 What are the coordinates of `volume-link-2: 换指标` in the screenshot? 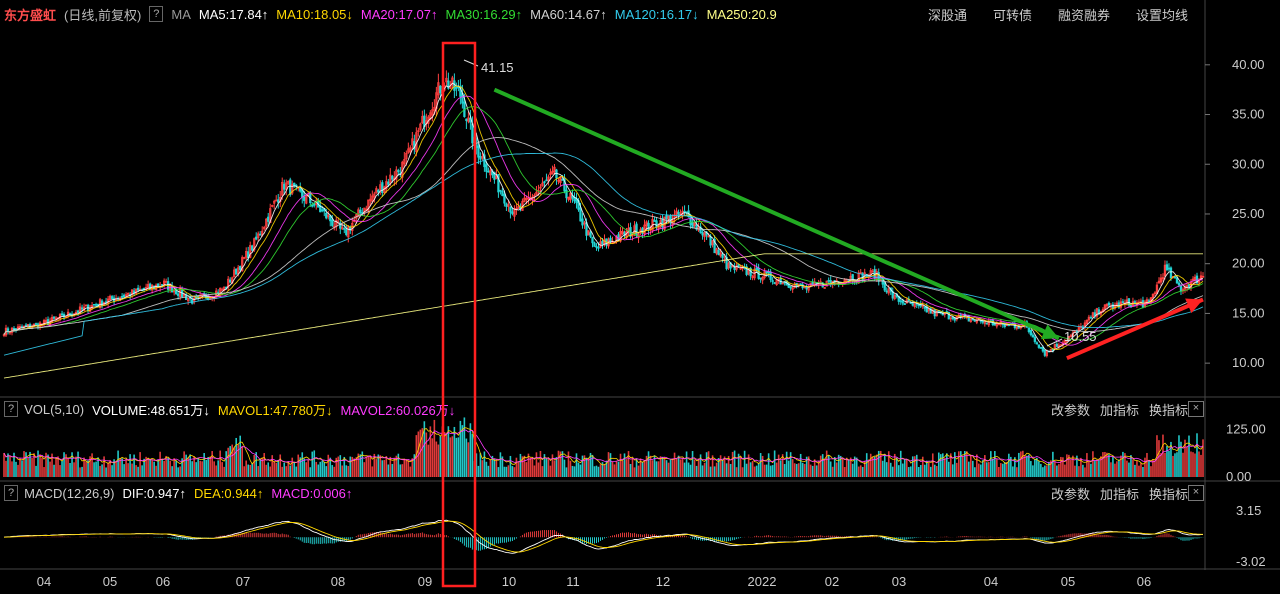 It's located at (1168, 410).